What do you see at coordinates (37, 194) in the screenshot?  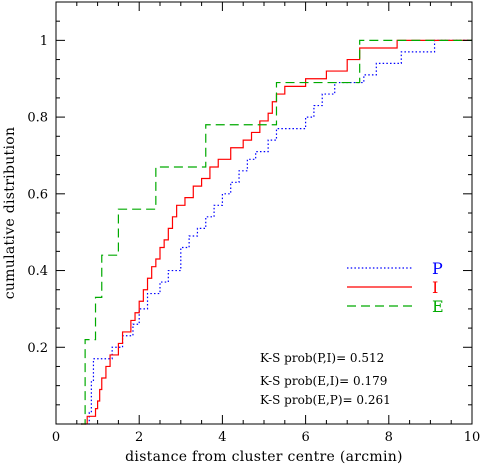 I see `y-tick-label: 0.6` at bounding box center [37, 194].